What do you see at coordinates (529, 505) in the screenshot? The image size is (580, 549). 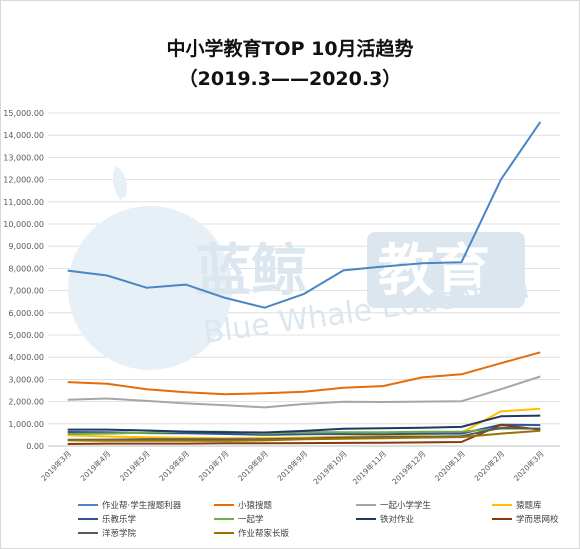 I see `legend-label: 猿题库` at bounding box center [529, 505].